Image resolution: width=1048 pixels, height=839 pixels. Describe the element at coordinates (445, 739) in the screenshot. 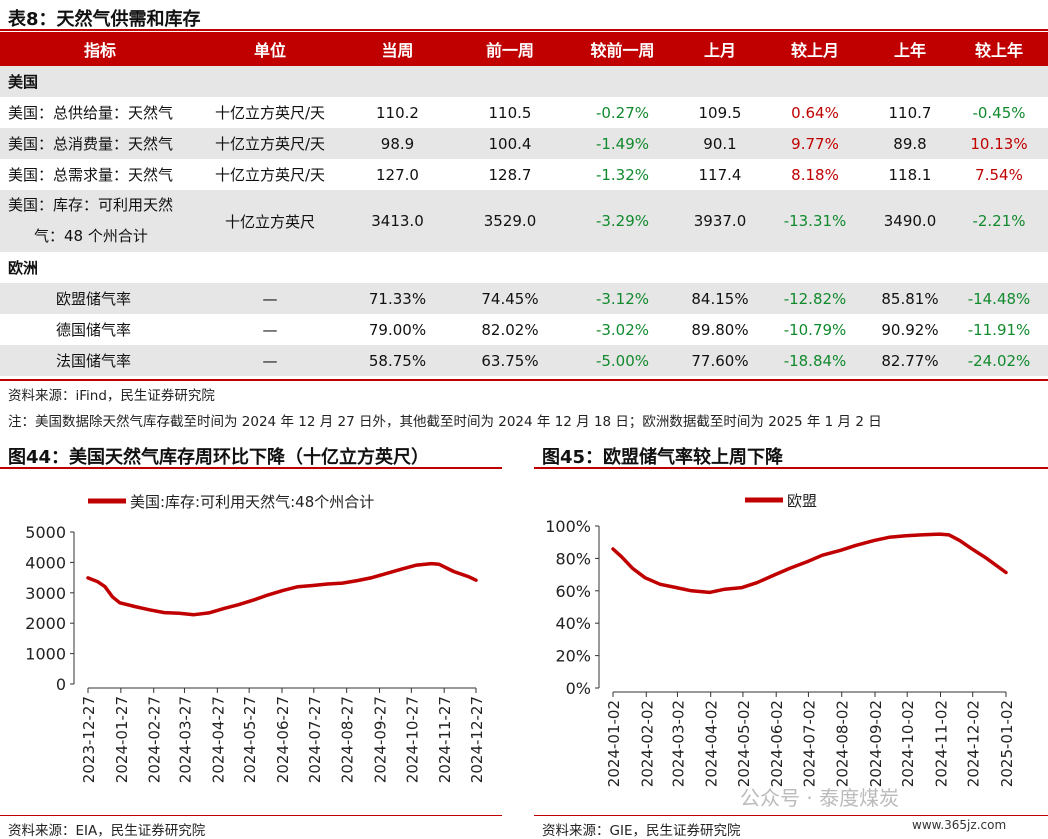

I see `chart44-xtick-label: 2024-11-27` at that location.